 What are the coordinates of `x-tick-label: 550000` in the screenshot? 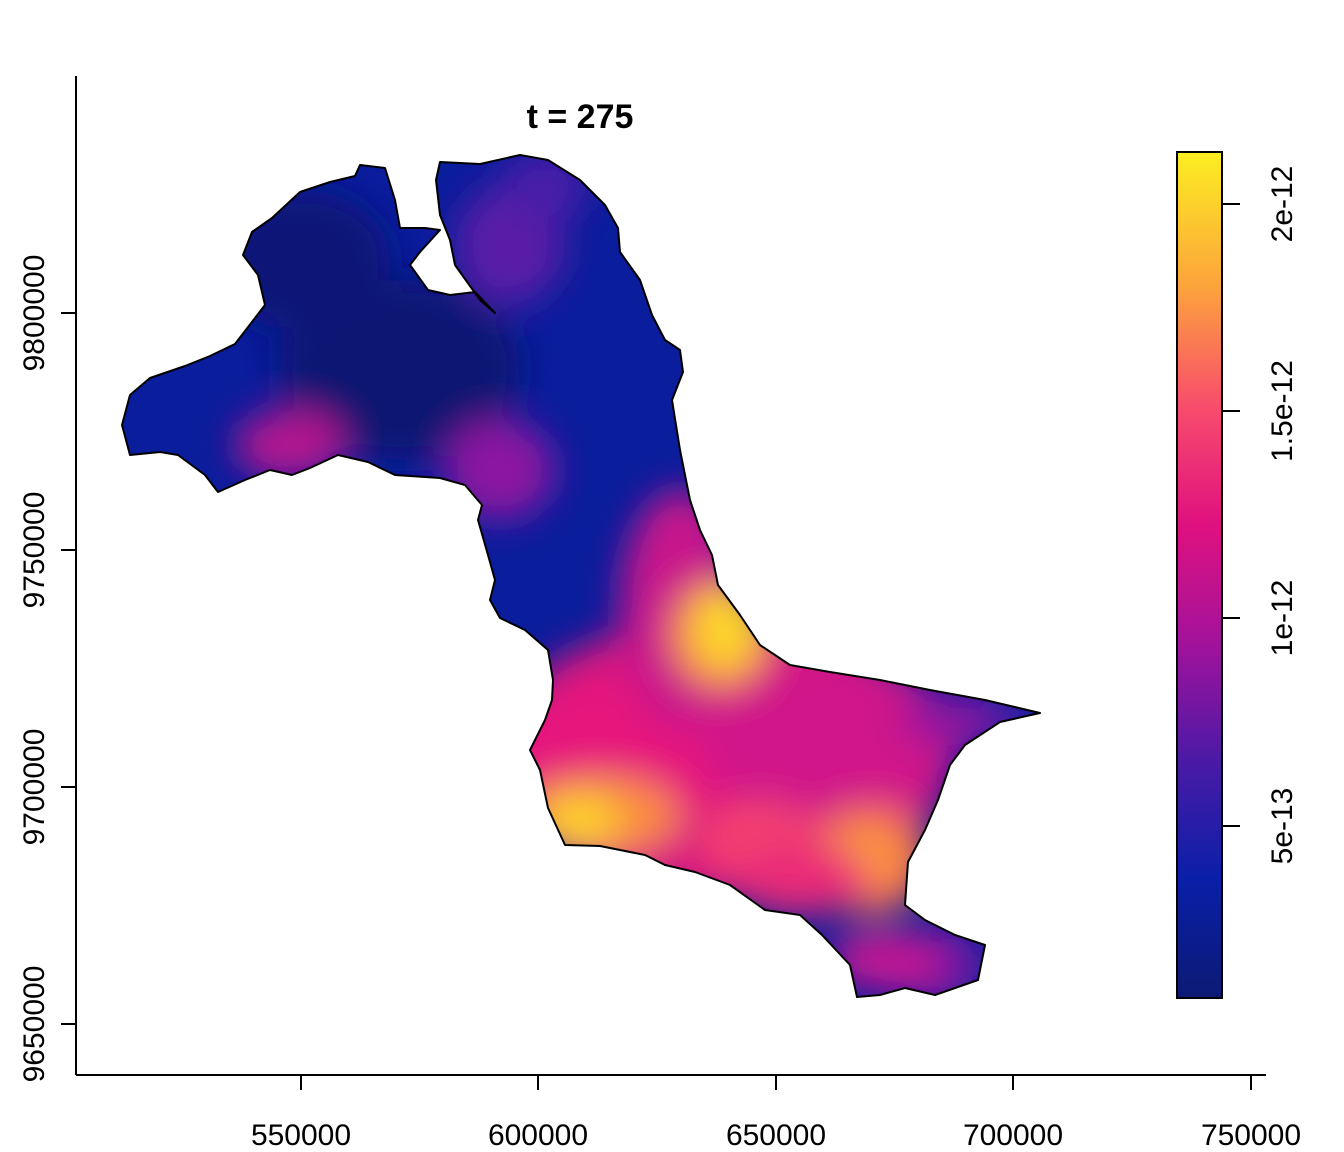 It's located at (301, 1135).